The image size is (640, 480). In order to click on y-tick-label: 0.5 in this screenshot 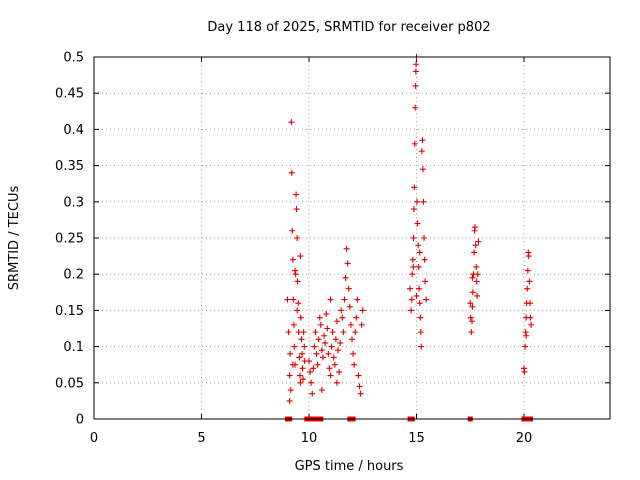, I will do `click(73, 58)`.